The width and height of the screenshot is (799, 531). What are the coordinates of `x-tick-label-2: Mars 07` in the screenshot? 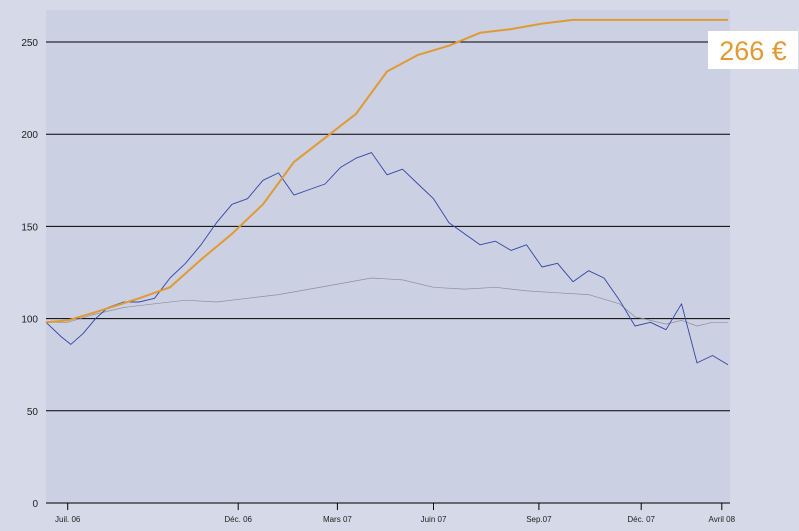 It's located at (337, 519).